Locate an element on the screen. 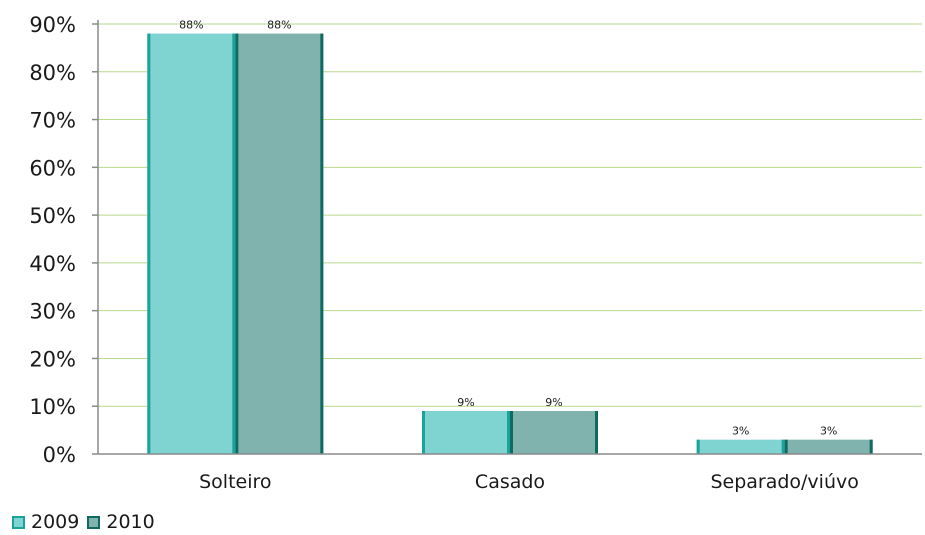 This screenshot has width=925, height=535. y-tick-label: 50% is located at coordinates (52, 216).